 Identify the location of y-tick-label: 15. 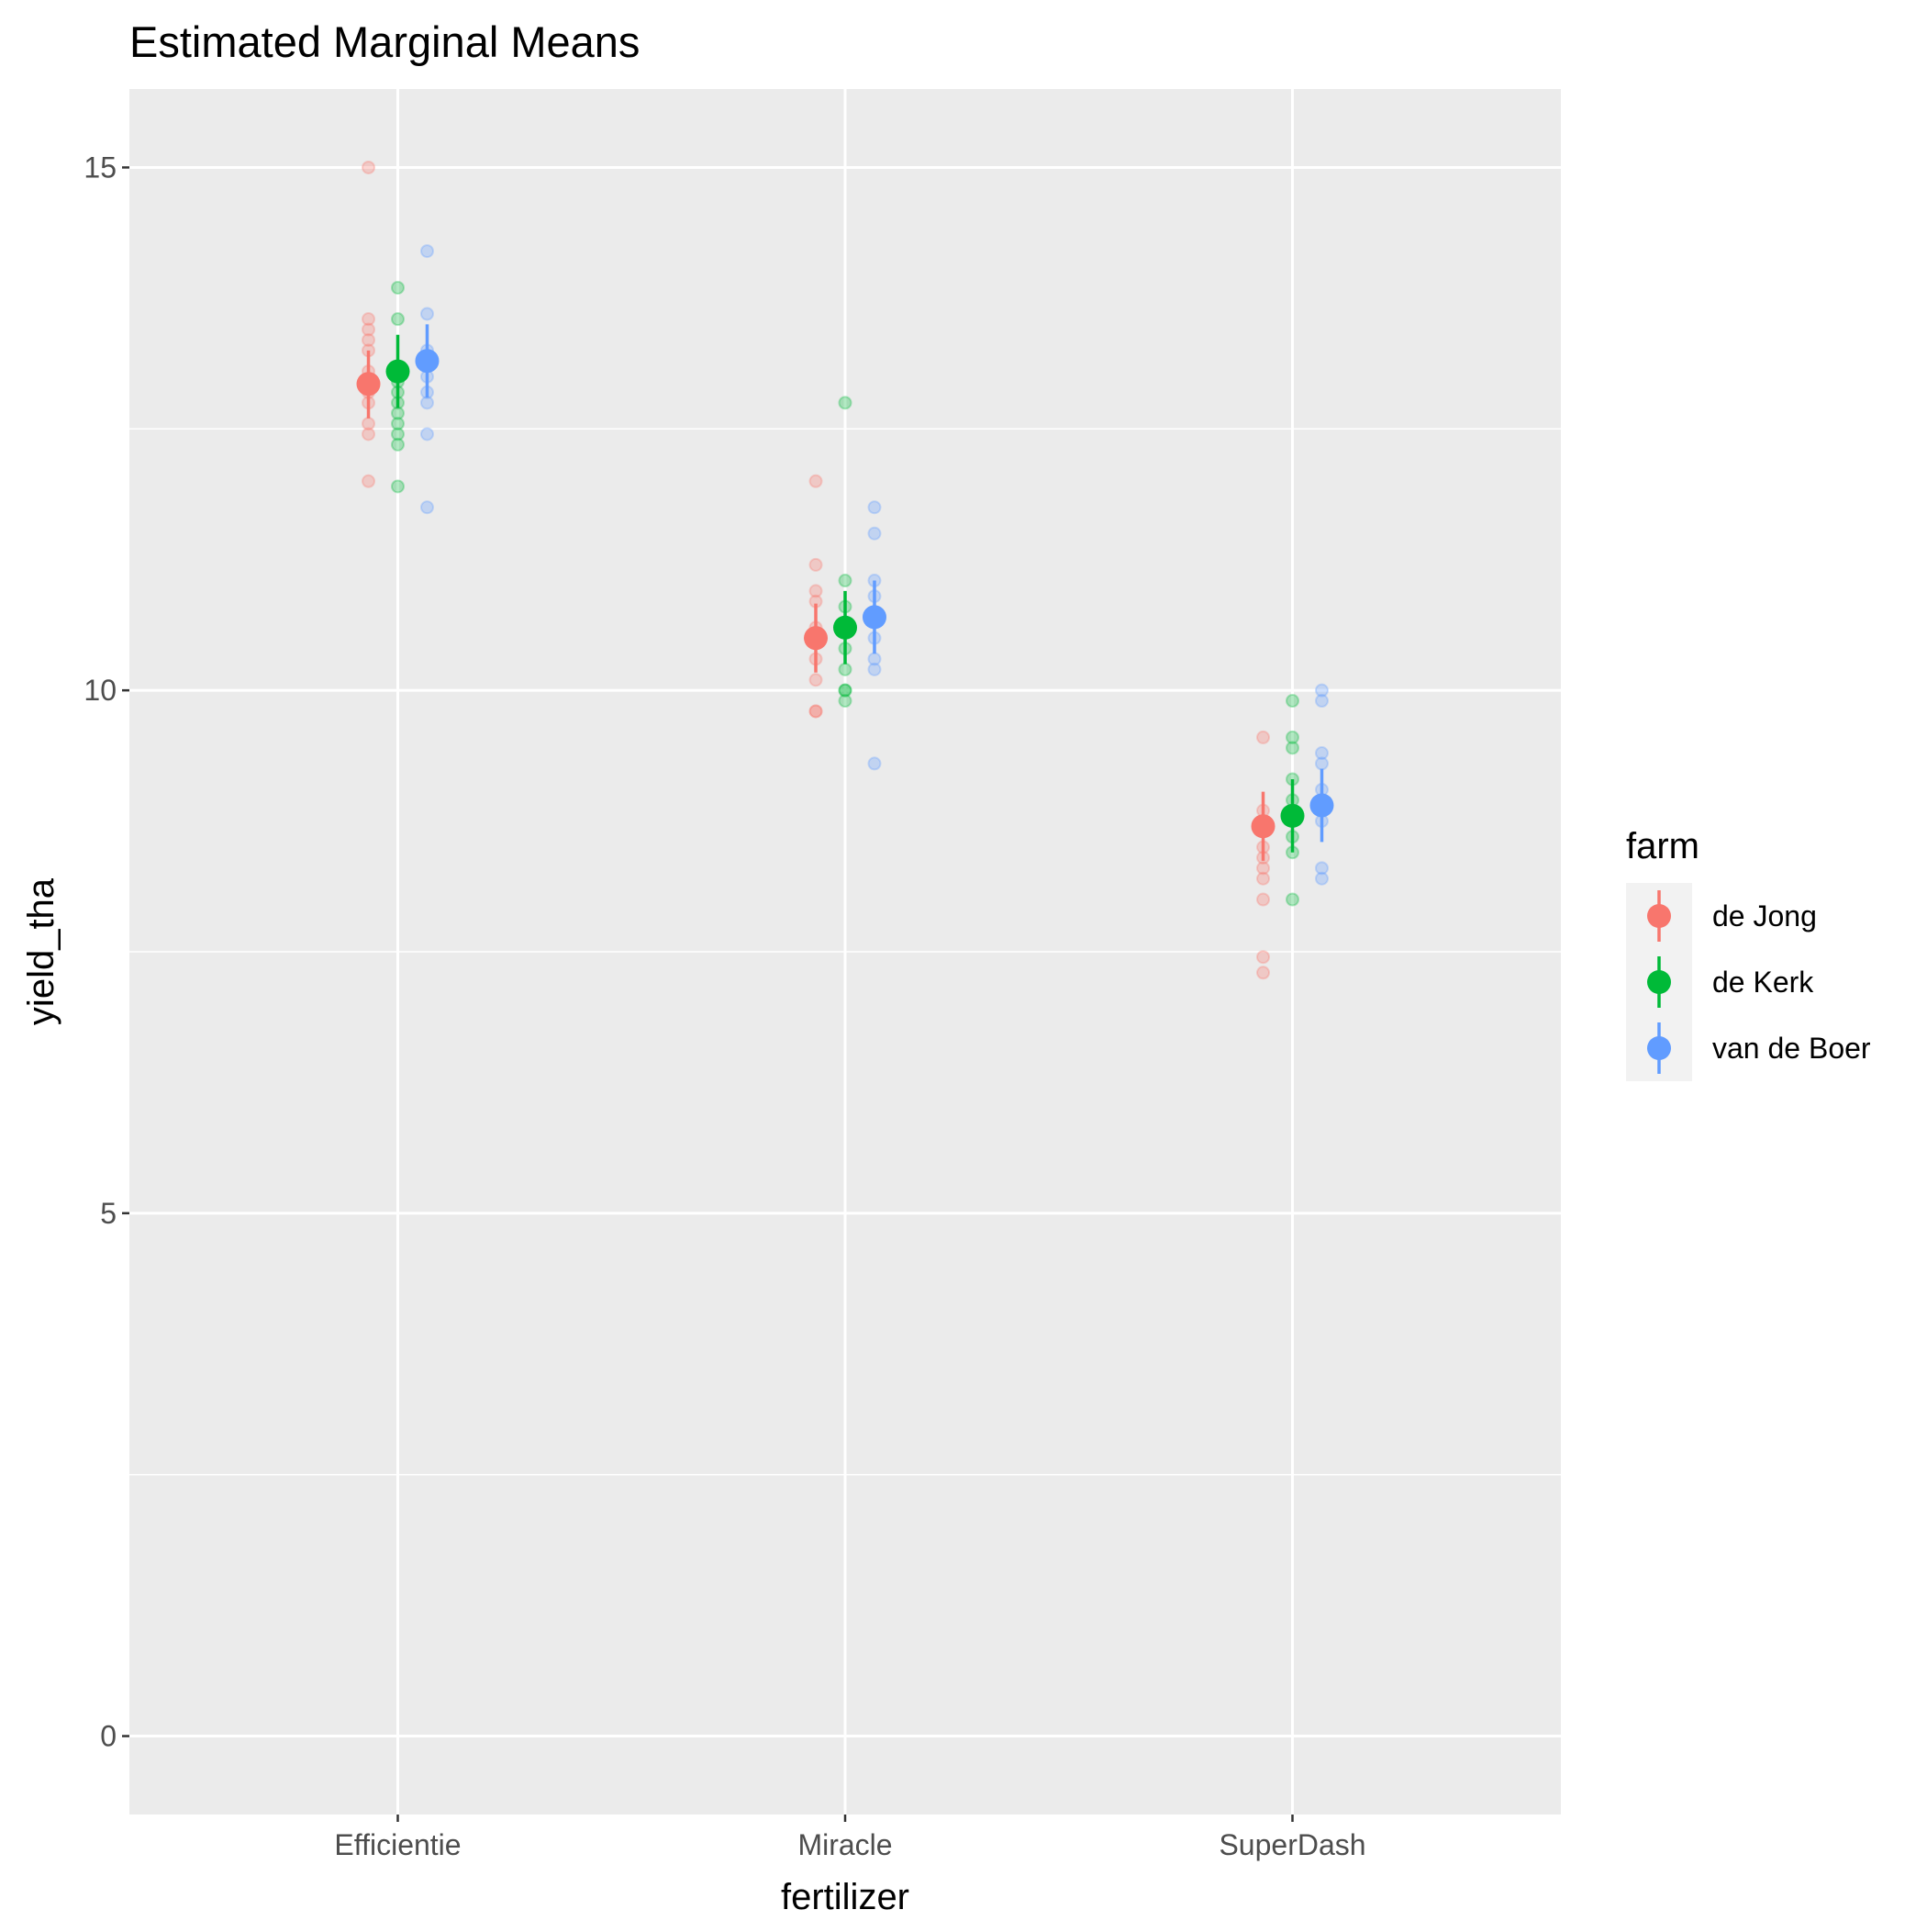
(100, 167).